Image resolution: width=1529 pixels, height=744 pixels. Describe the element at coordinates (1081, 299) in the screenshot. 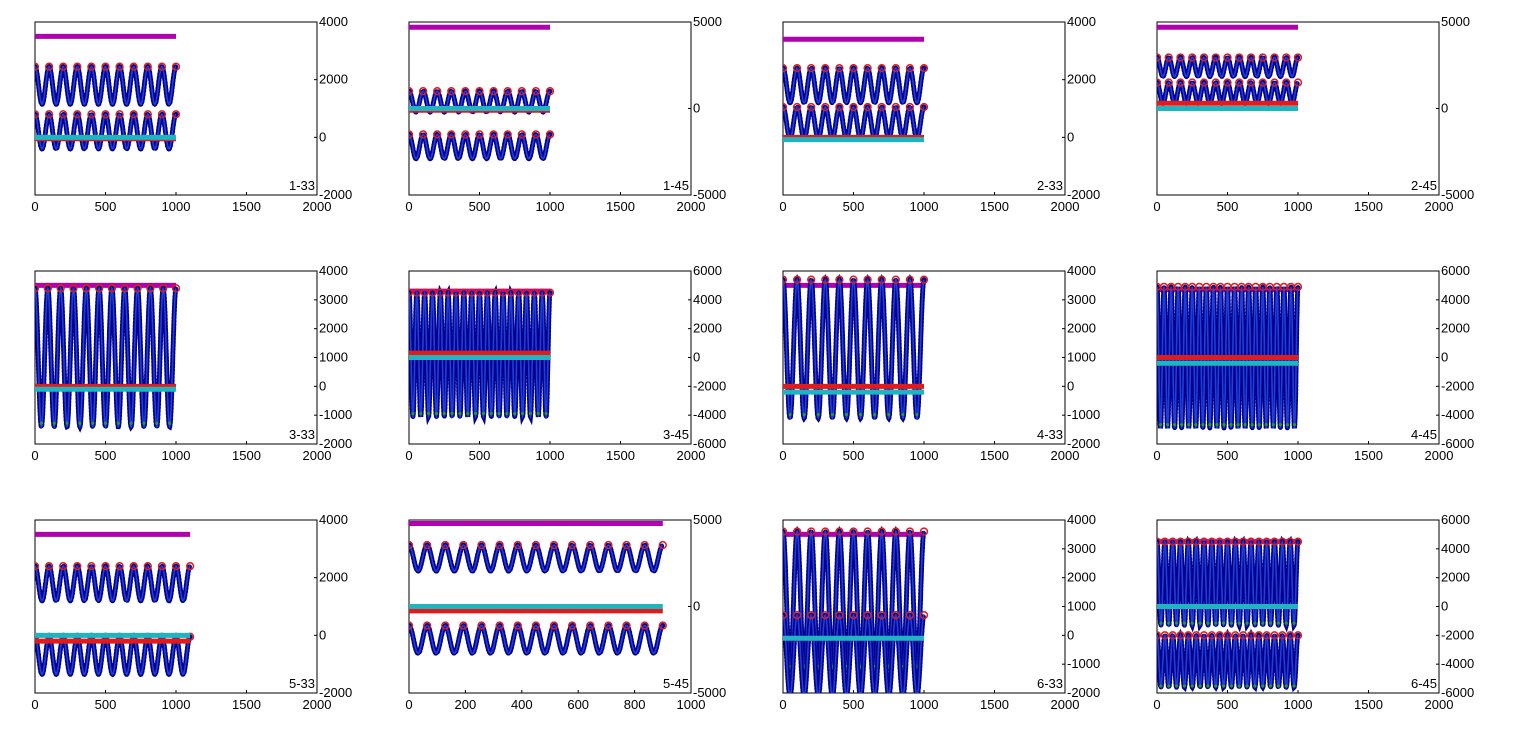

I see `y-tick-label: 3000` at that location.